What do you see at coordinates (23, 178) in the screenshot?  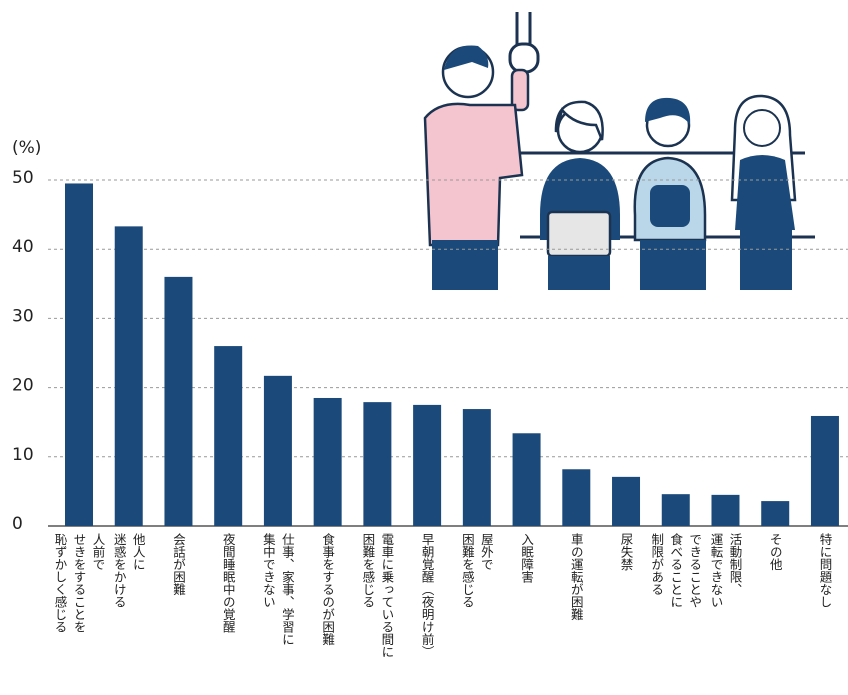 I see `y-tick-label: 50` at bounding box center [23, 178].